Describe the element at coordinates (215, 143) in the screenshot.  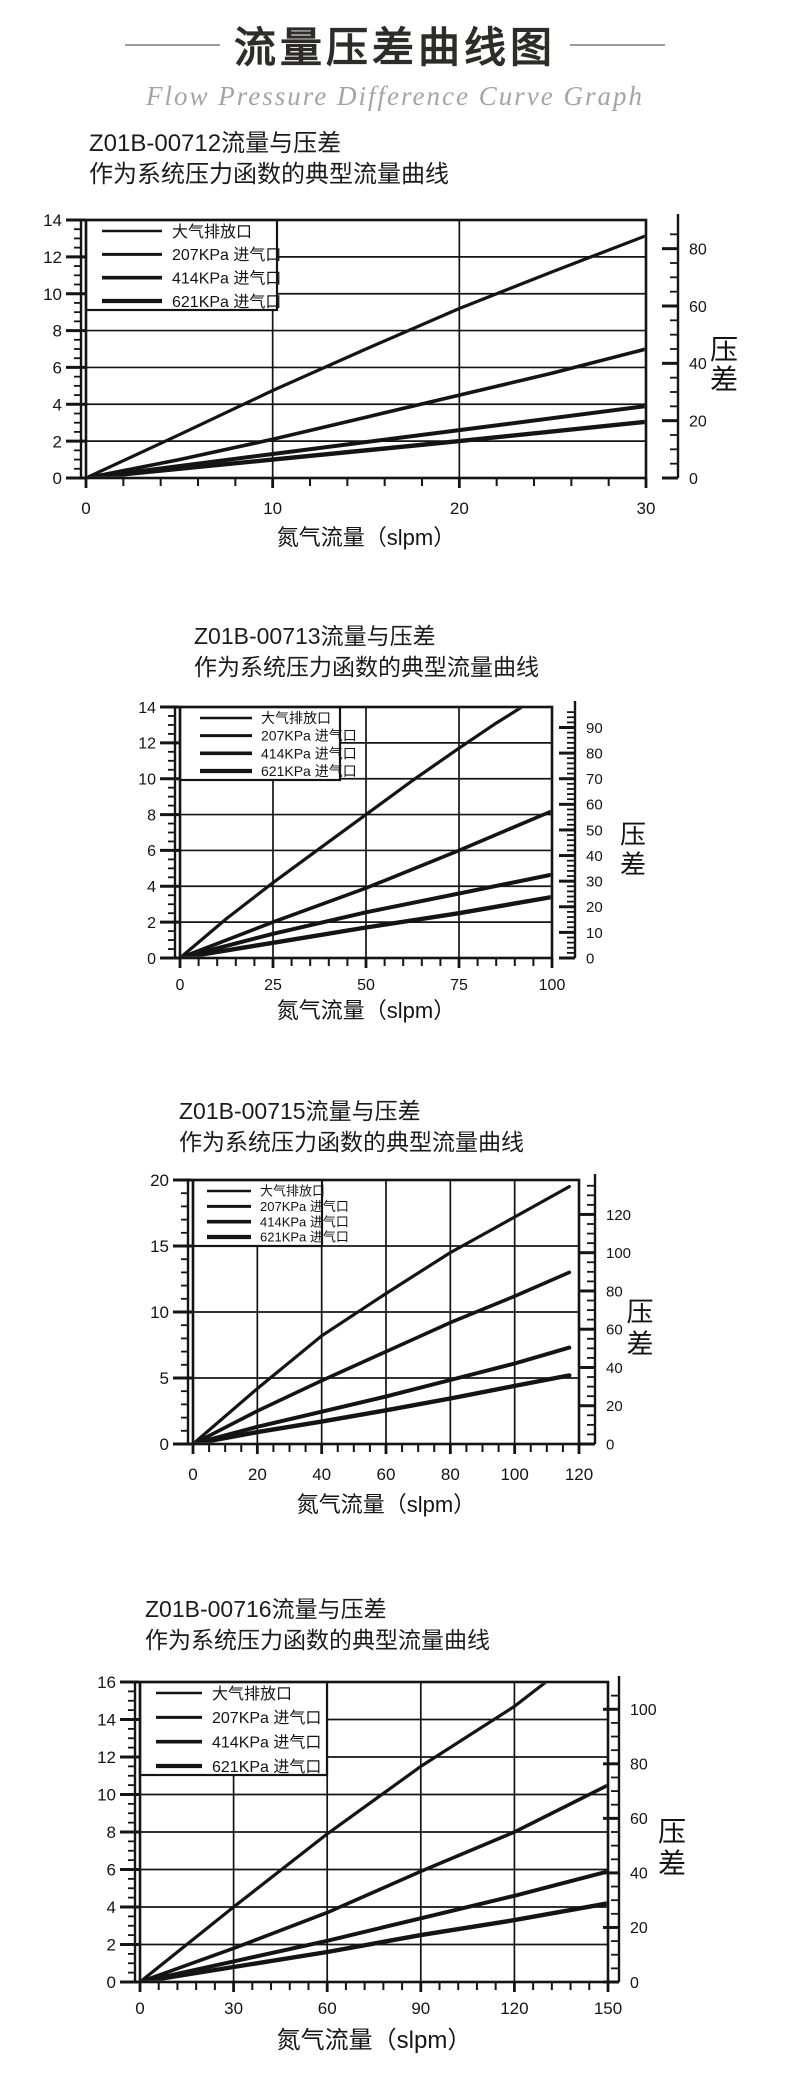
I see `chart-title-line1: Z01B-00712流量与压差` at that location.